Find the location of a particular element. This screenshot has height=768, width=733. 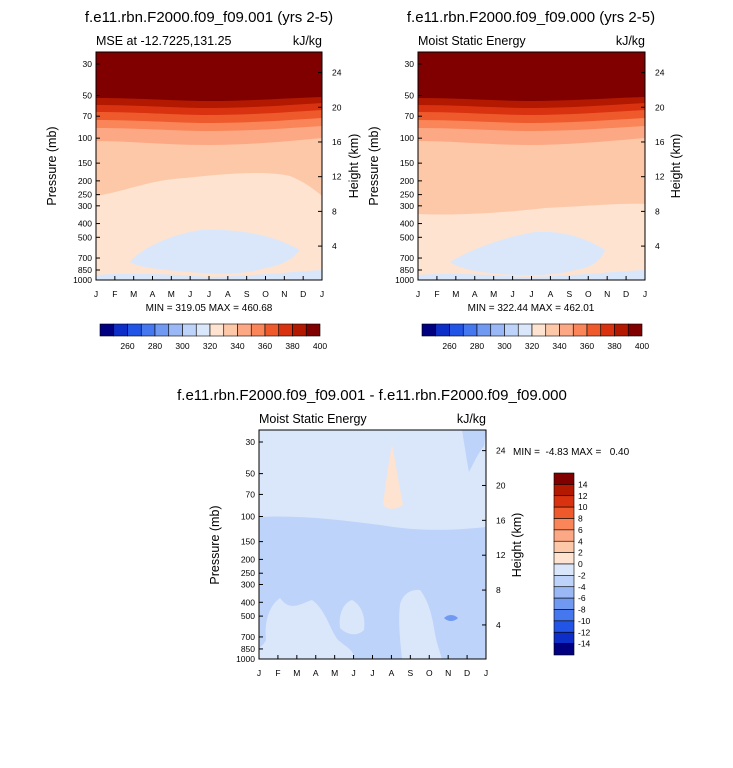

left-title: f.e11.rbn.F2000.f09_f09.001 (yrs 2-5) is located at coordinates (209, 17).